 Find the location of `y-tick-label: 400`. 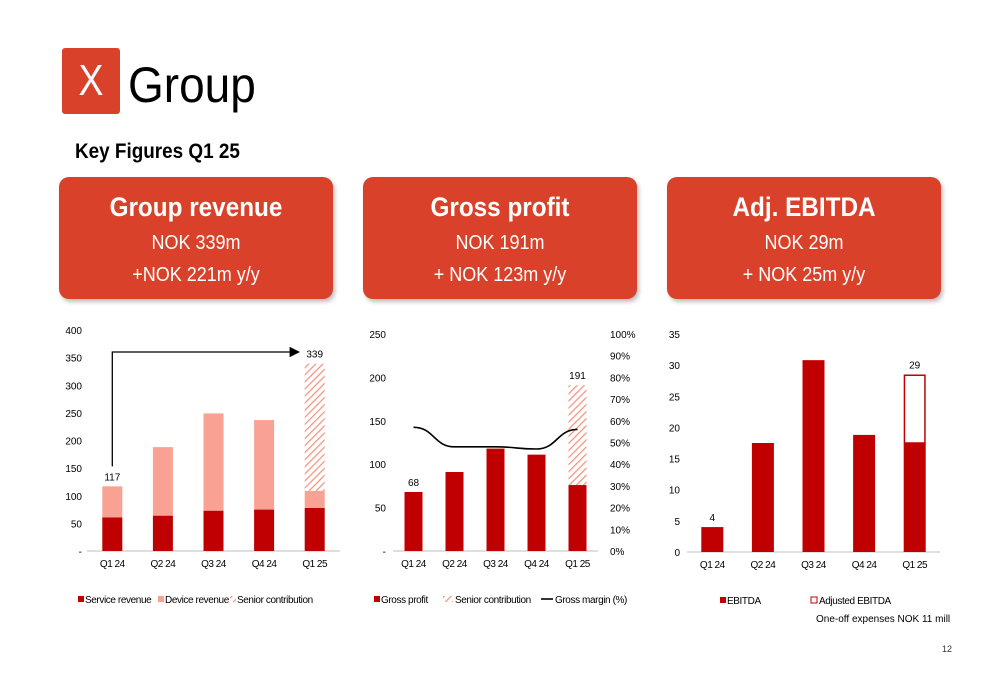

y-tick-label: 400 is located at coordinates (73, 331).